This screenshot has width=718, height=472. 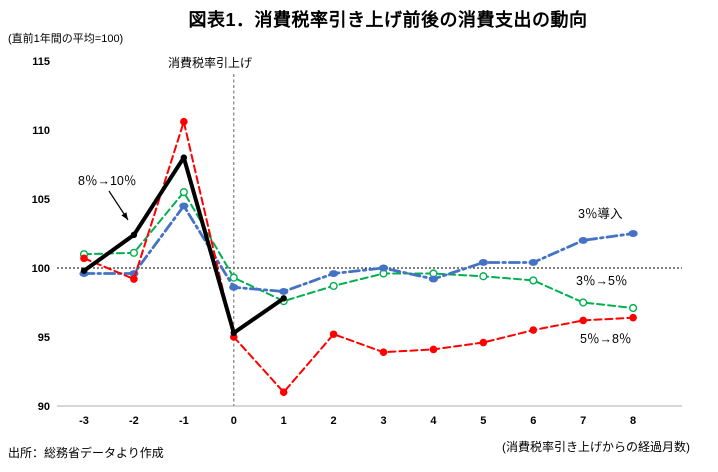 What do you see at coordinates (601, 281) in the screenshot?
I see `label-3to5: 3％→5％` at bounding box center [601, 281].